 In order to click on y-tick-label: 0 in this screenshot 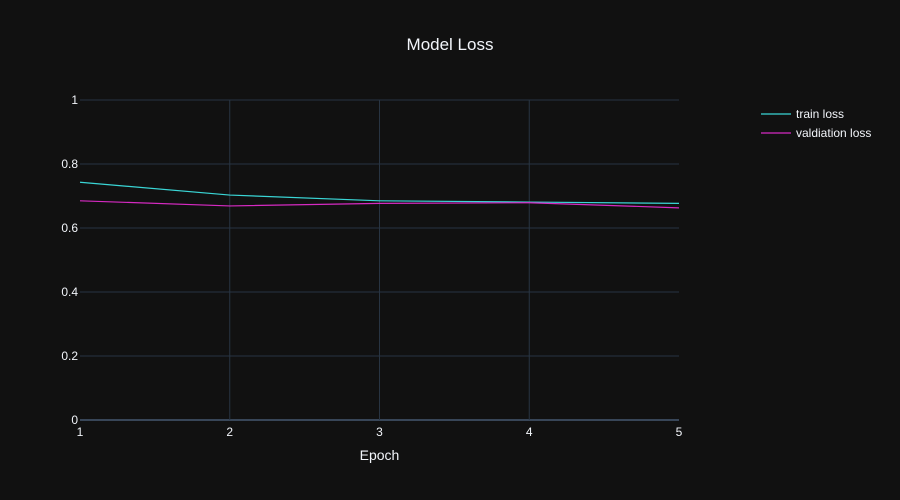, I will do `click(74, 420)`.